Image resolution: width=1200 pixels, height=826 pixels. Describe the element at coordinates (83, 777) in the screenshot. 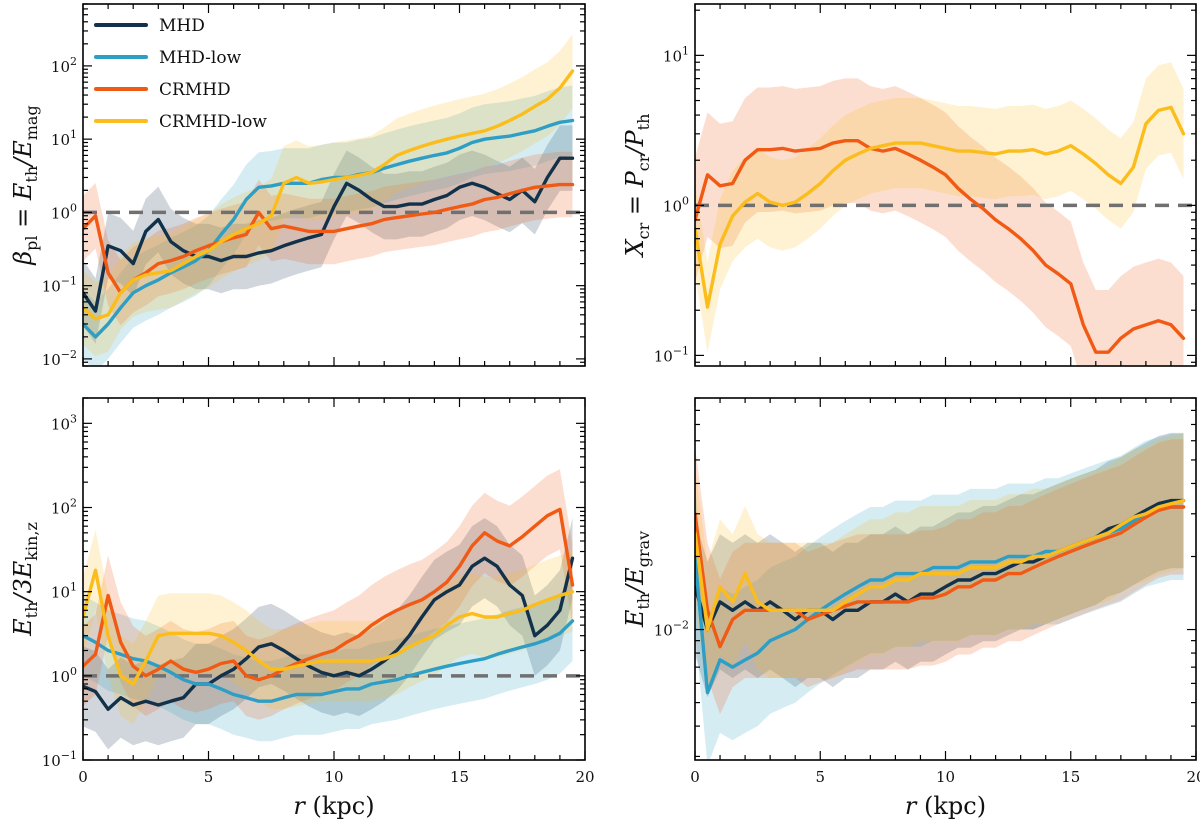

I see `x-tick-label: 0` at that location.